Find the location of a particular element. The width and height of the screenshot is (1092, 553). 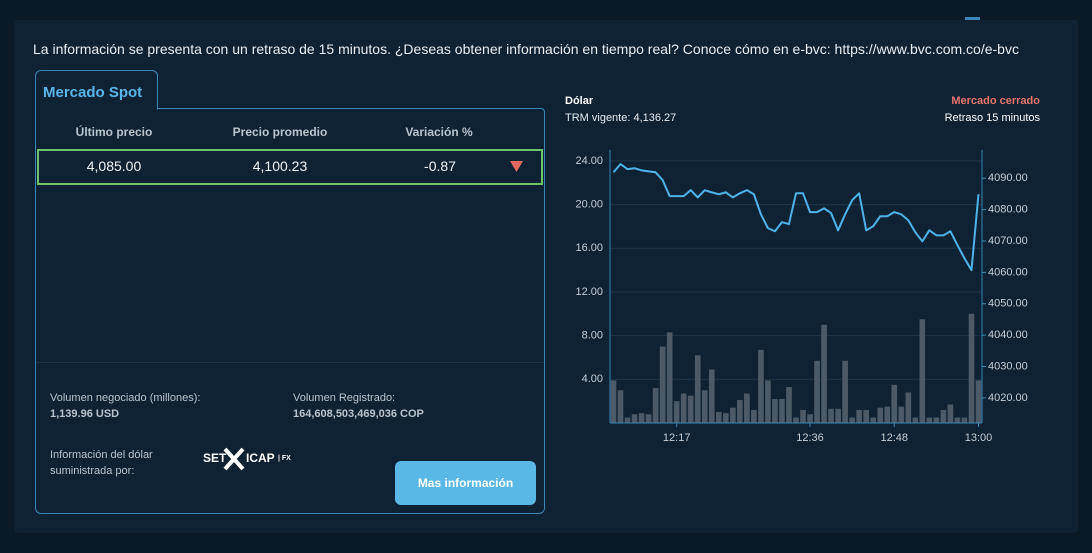

market-title: Dólar is located at coordinates (579, 101).